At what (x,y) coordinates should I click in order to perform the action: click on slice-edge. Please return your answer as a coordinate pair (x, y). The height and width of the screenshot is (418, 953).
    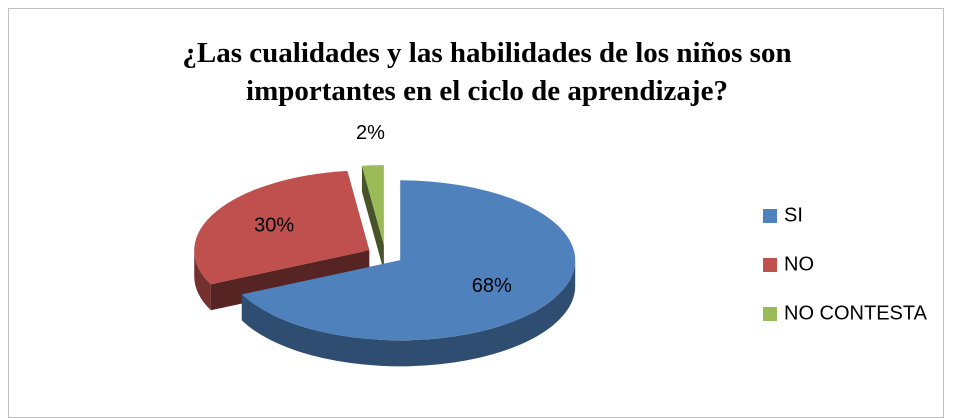
    Looking at the image, I should click on (372, 218).